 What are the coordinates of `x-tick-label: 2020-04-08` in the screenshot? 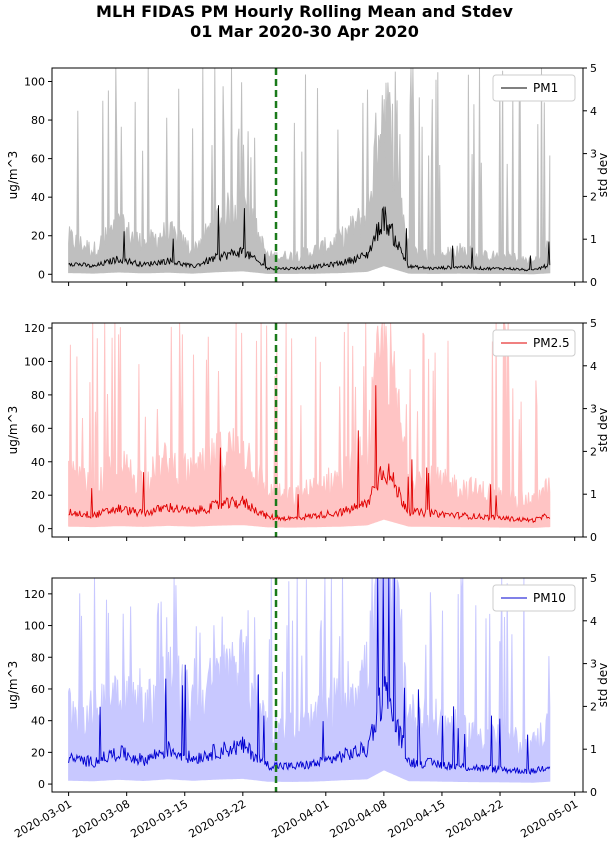 It's located at (359, 818).